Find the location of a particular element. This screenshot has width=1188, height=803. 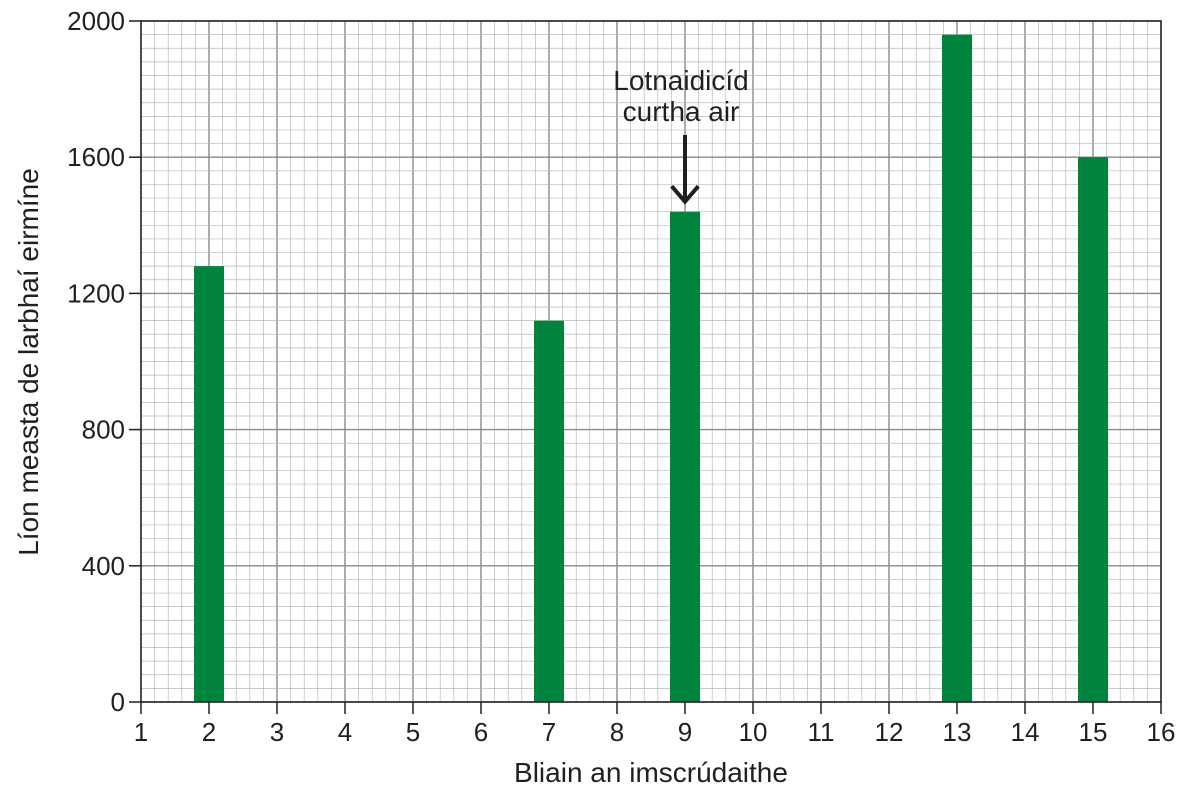

x-tick-labels: 1 2 3 4 5 6 7 8 9 10 11 12 13 14 15 16 is located at coordinates (655, 732).